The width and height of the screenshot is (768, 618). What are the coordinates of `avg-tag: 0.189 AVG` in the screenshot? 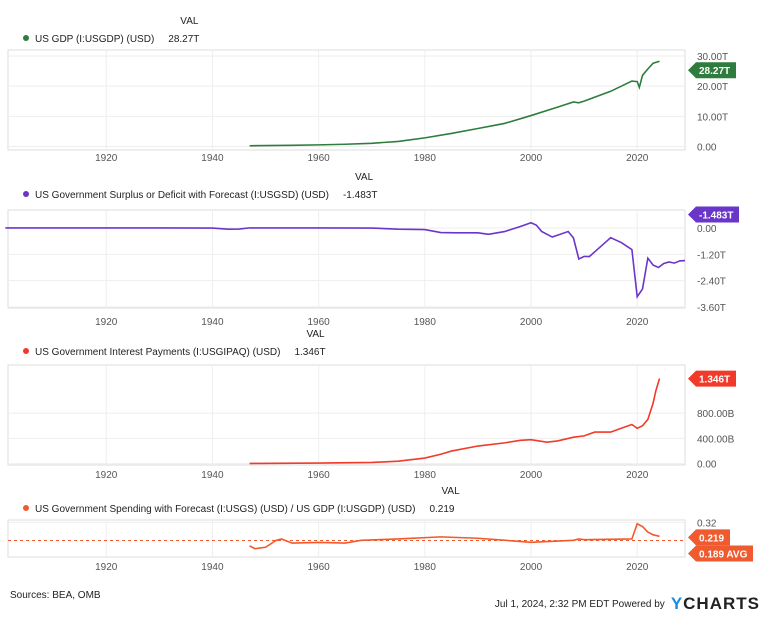 It's located at (720, 553).